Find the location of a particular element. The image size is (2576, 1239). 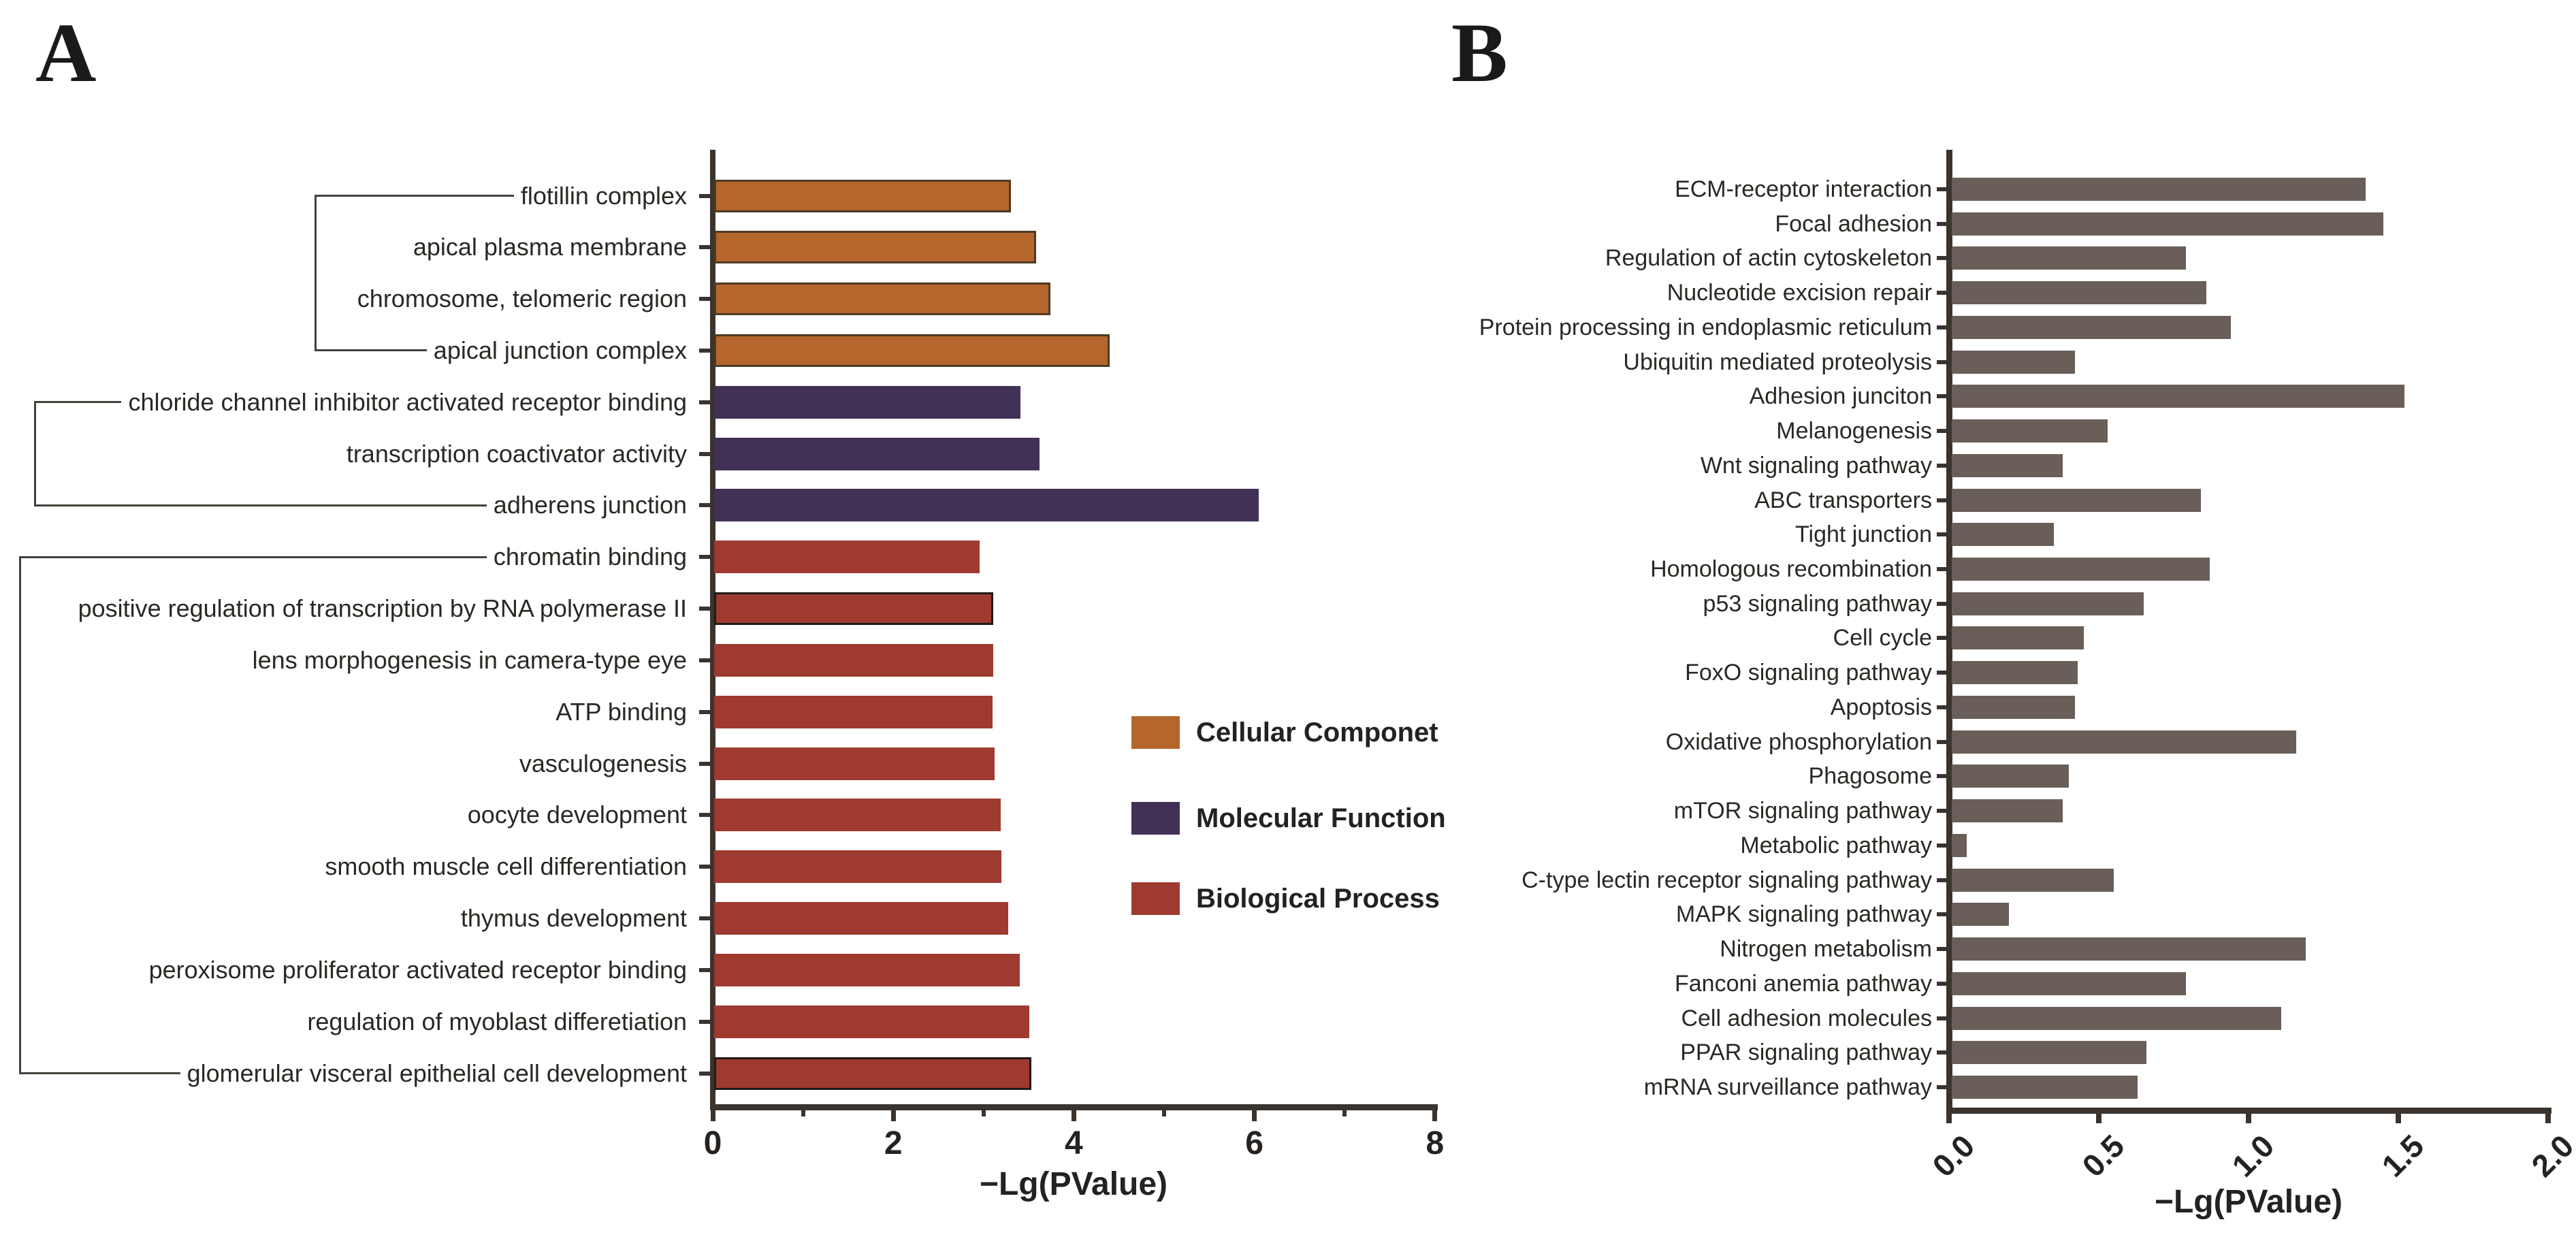

panel-a-x-tick-label: 6 is located at coordinates (1254, 1143).